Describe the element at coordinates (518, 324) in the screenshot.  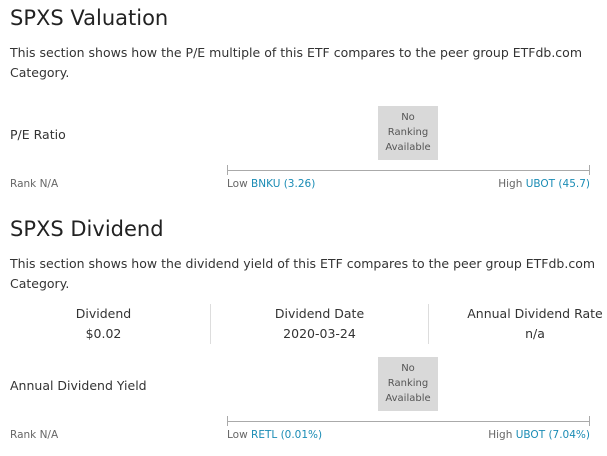
I see `stat: Annual Dividend Rate n/a` at that location.